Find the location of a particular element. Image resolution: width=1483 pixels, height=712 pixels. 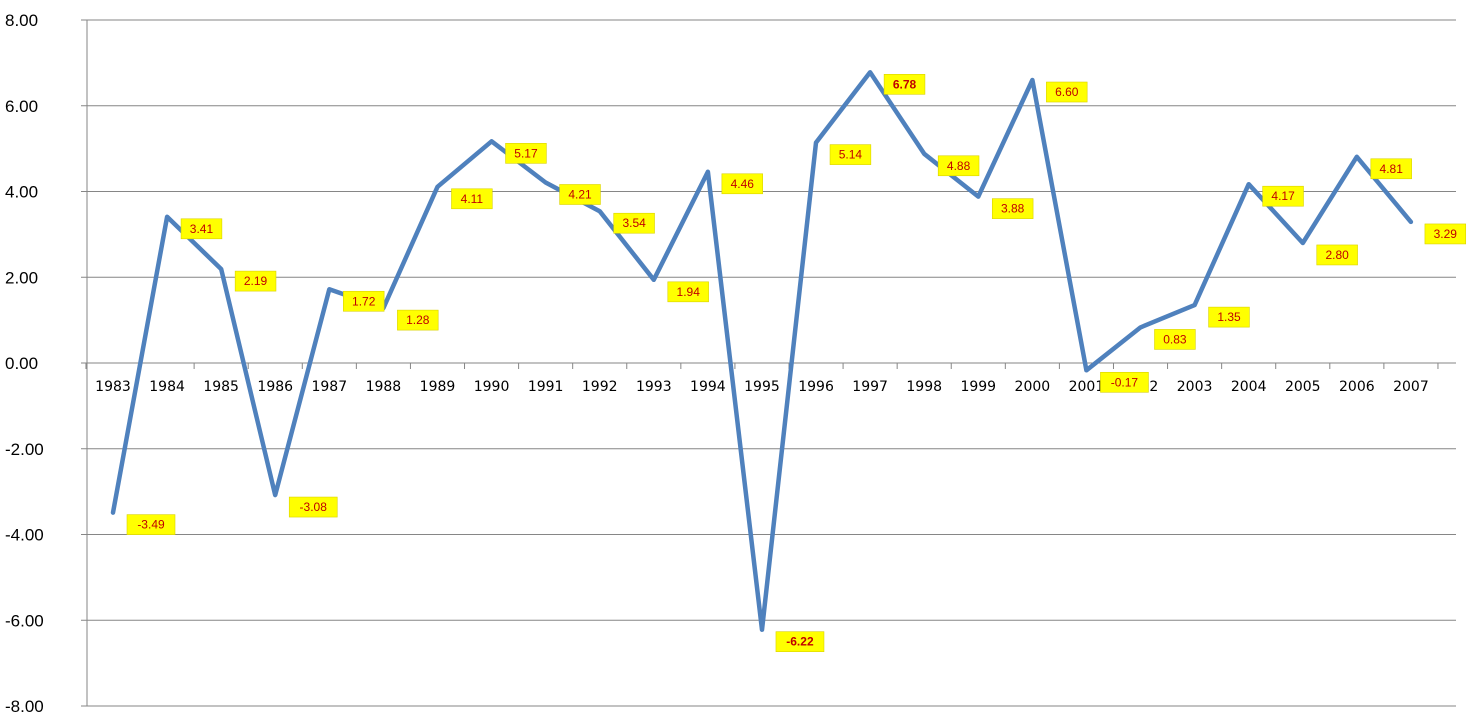

data-label-text: -6.22 is located at coordinates (800, 642).